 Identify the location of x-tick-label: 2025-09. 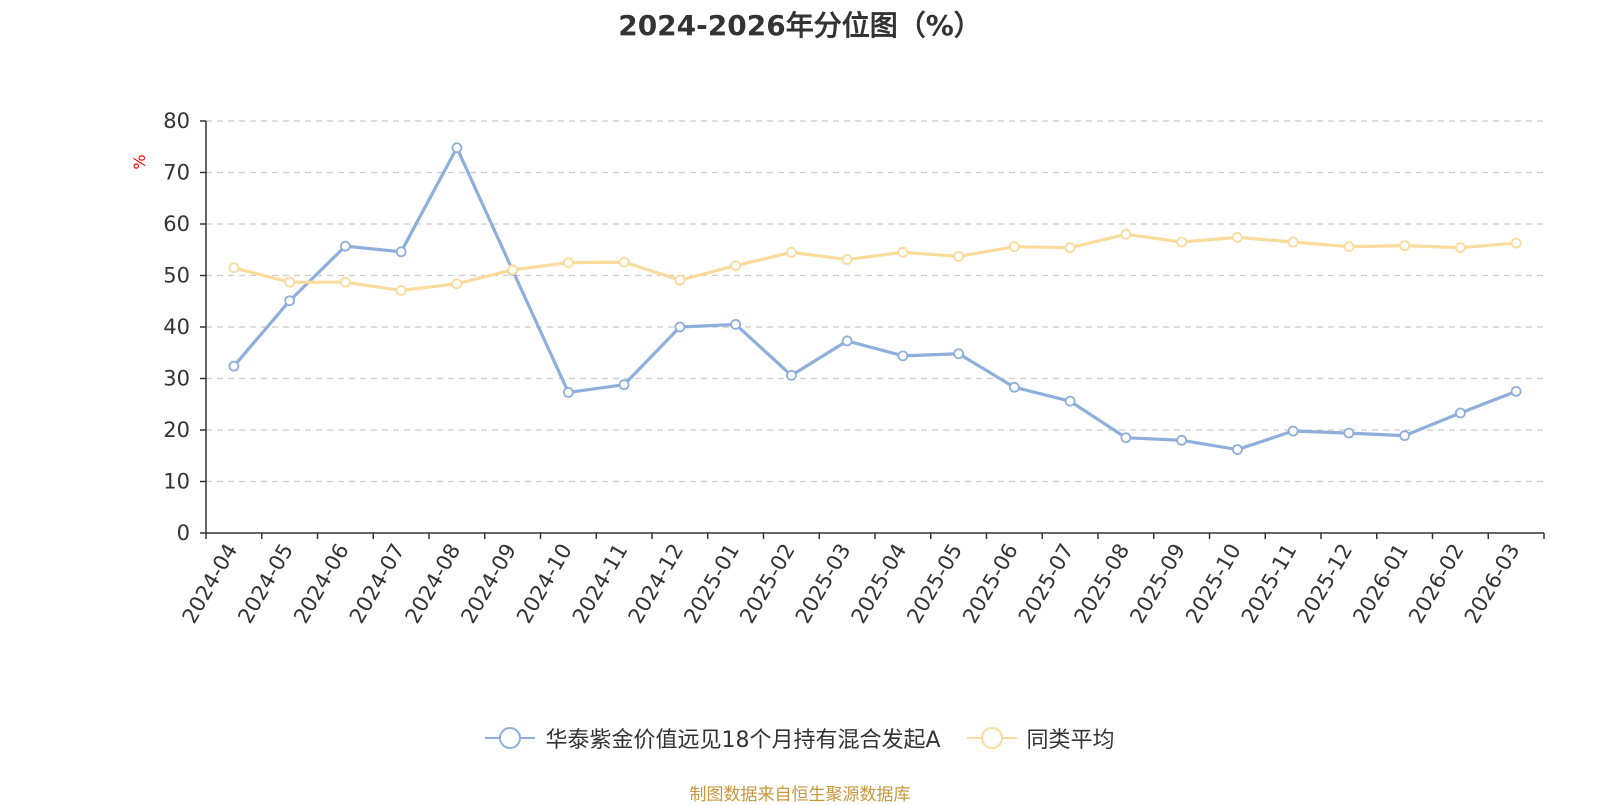
(1157, 584).